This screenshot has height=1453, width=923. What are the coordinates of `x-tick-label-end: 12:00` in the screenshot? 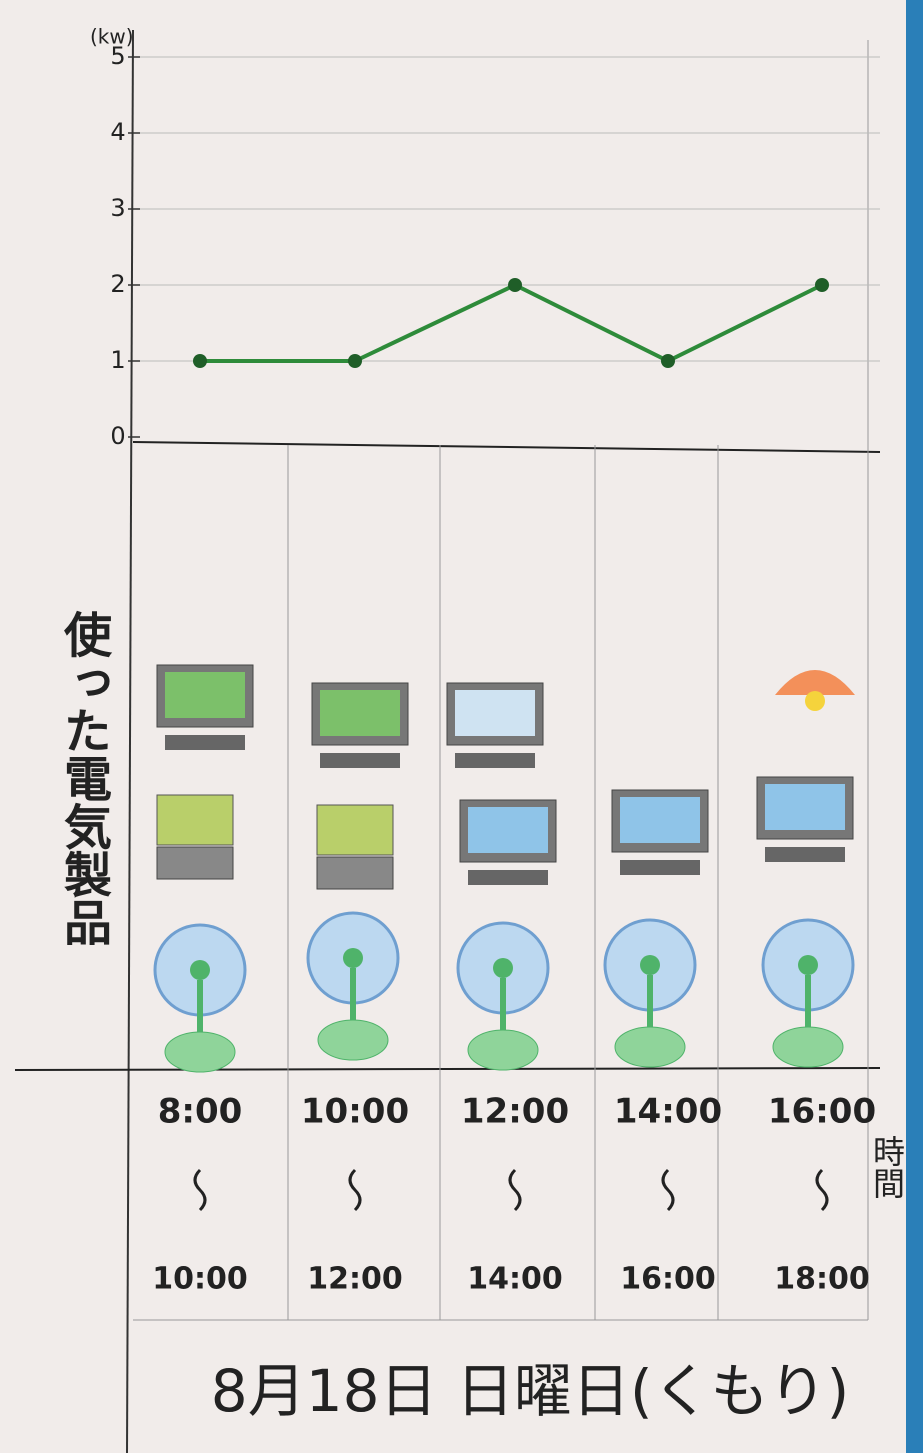 It's located at (355, 1279).